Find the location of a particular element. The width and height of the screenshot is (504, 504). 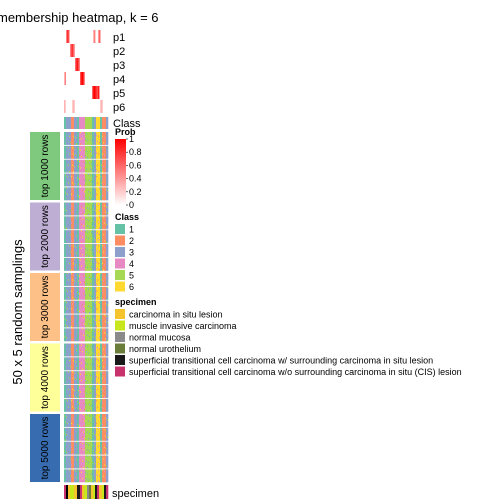

membership-cell-p6 is located at coordinates (97, 106).